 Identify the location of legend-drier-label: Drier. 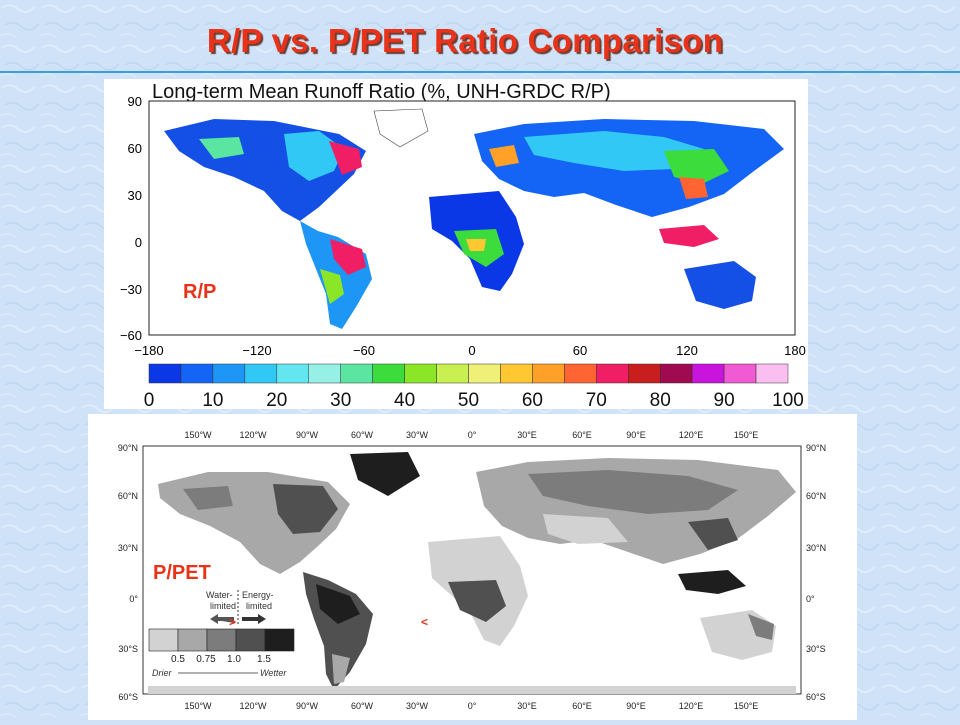
(162, 673).